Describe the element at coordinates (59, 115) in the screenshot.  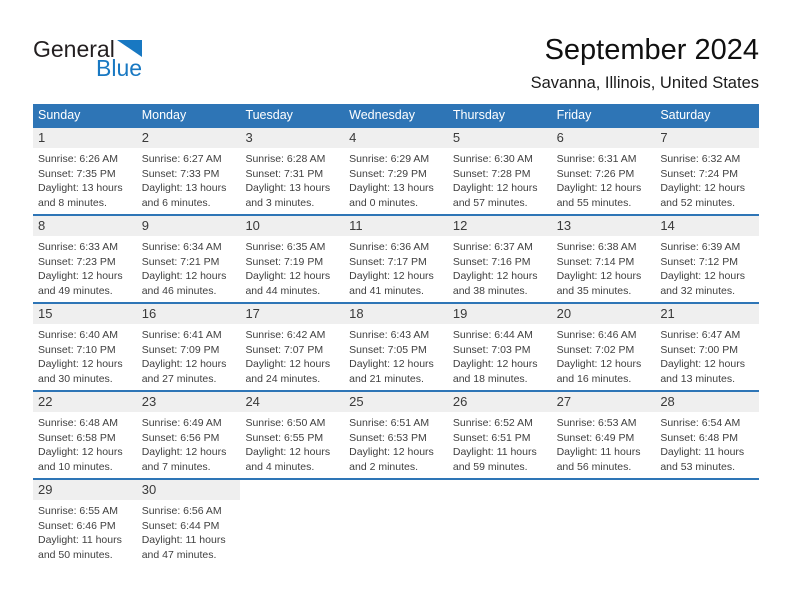
I see `weekday-header-sunday: Sunday` at that location.